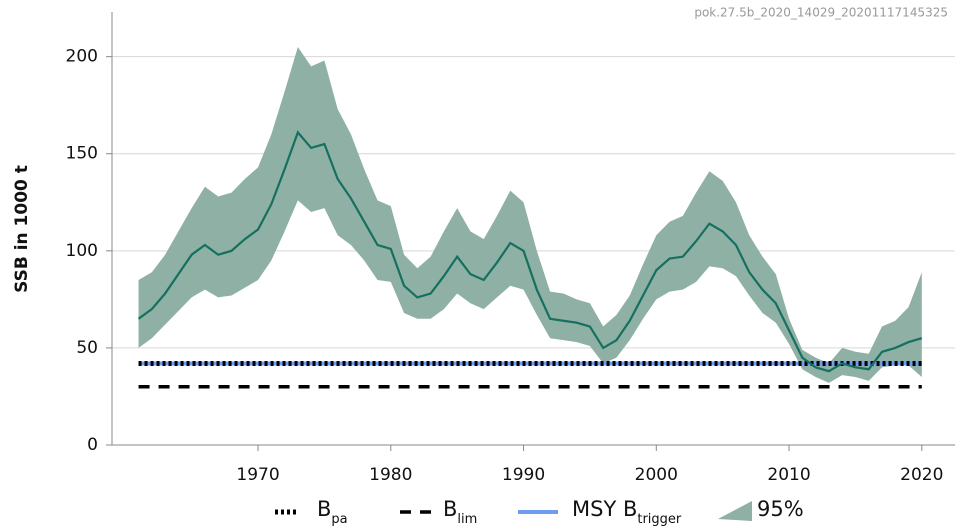  Describe the element at coordinates (604, 509) in the screenshot. I see `legend-label-main: MSY B` at that location.